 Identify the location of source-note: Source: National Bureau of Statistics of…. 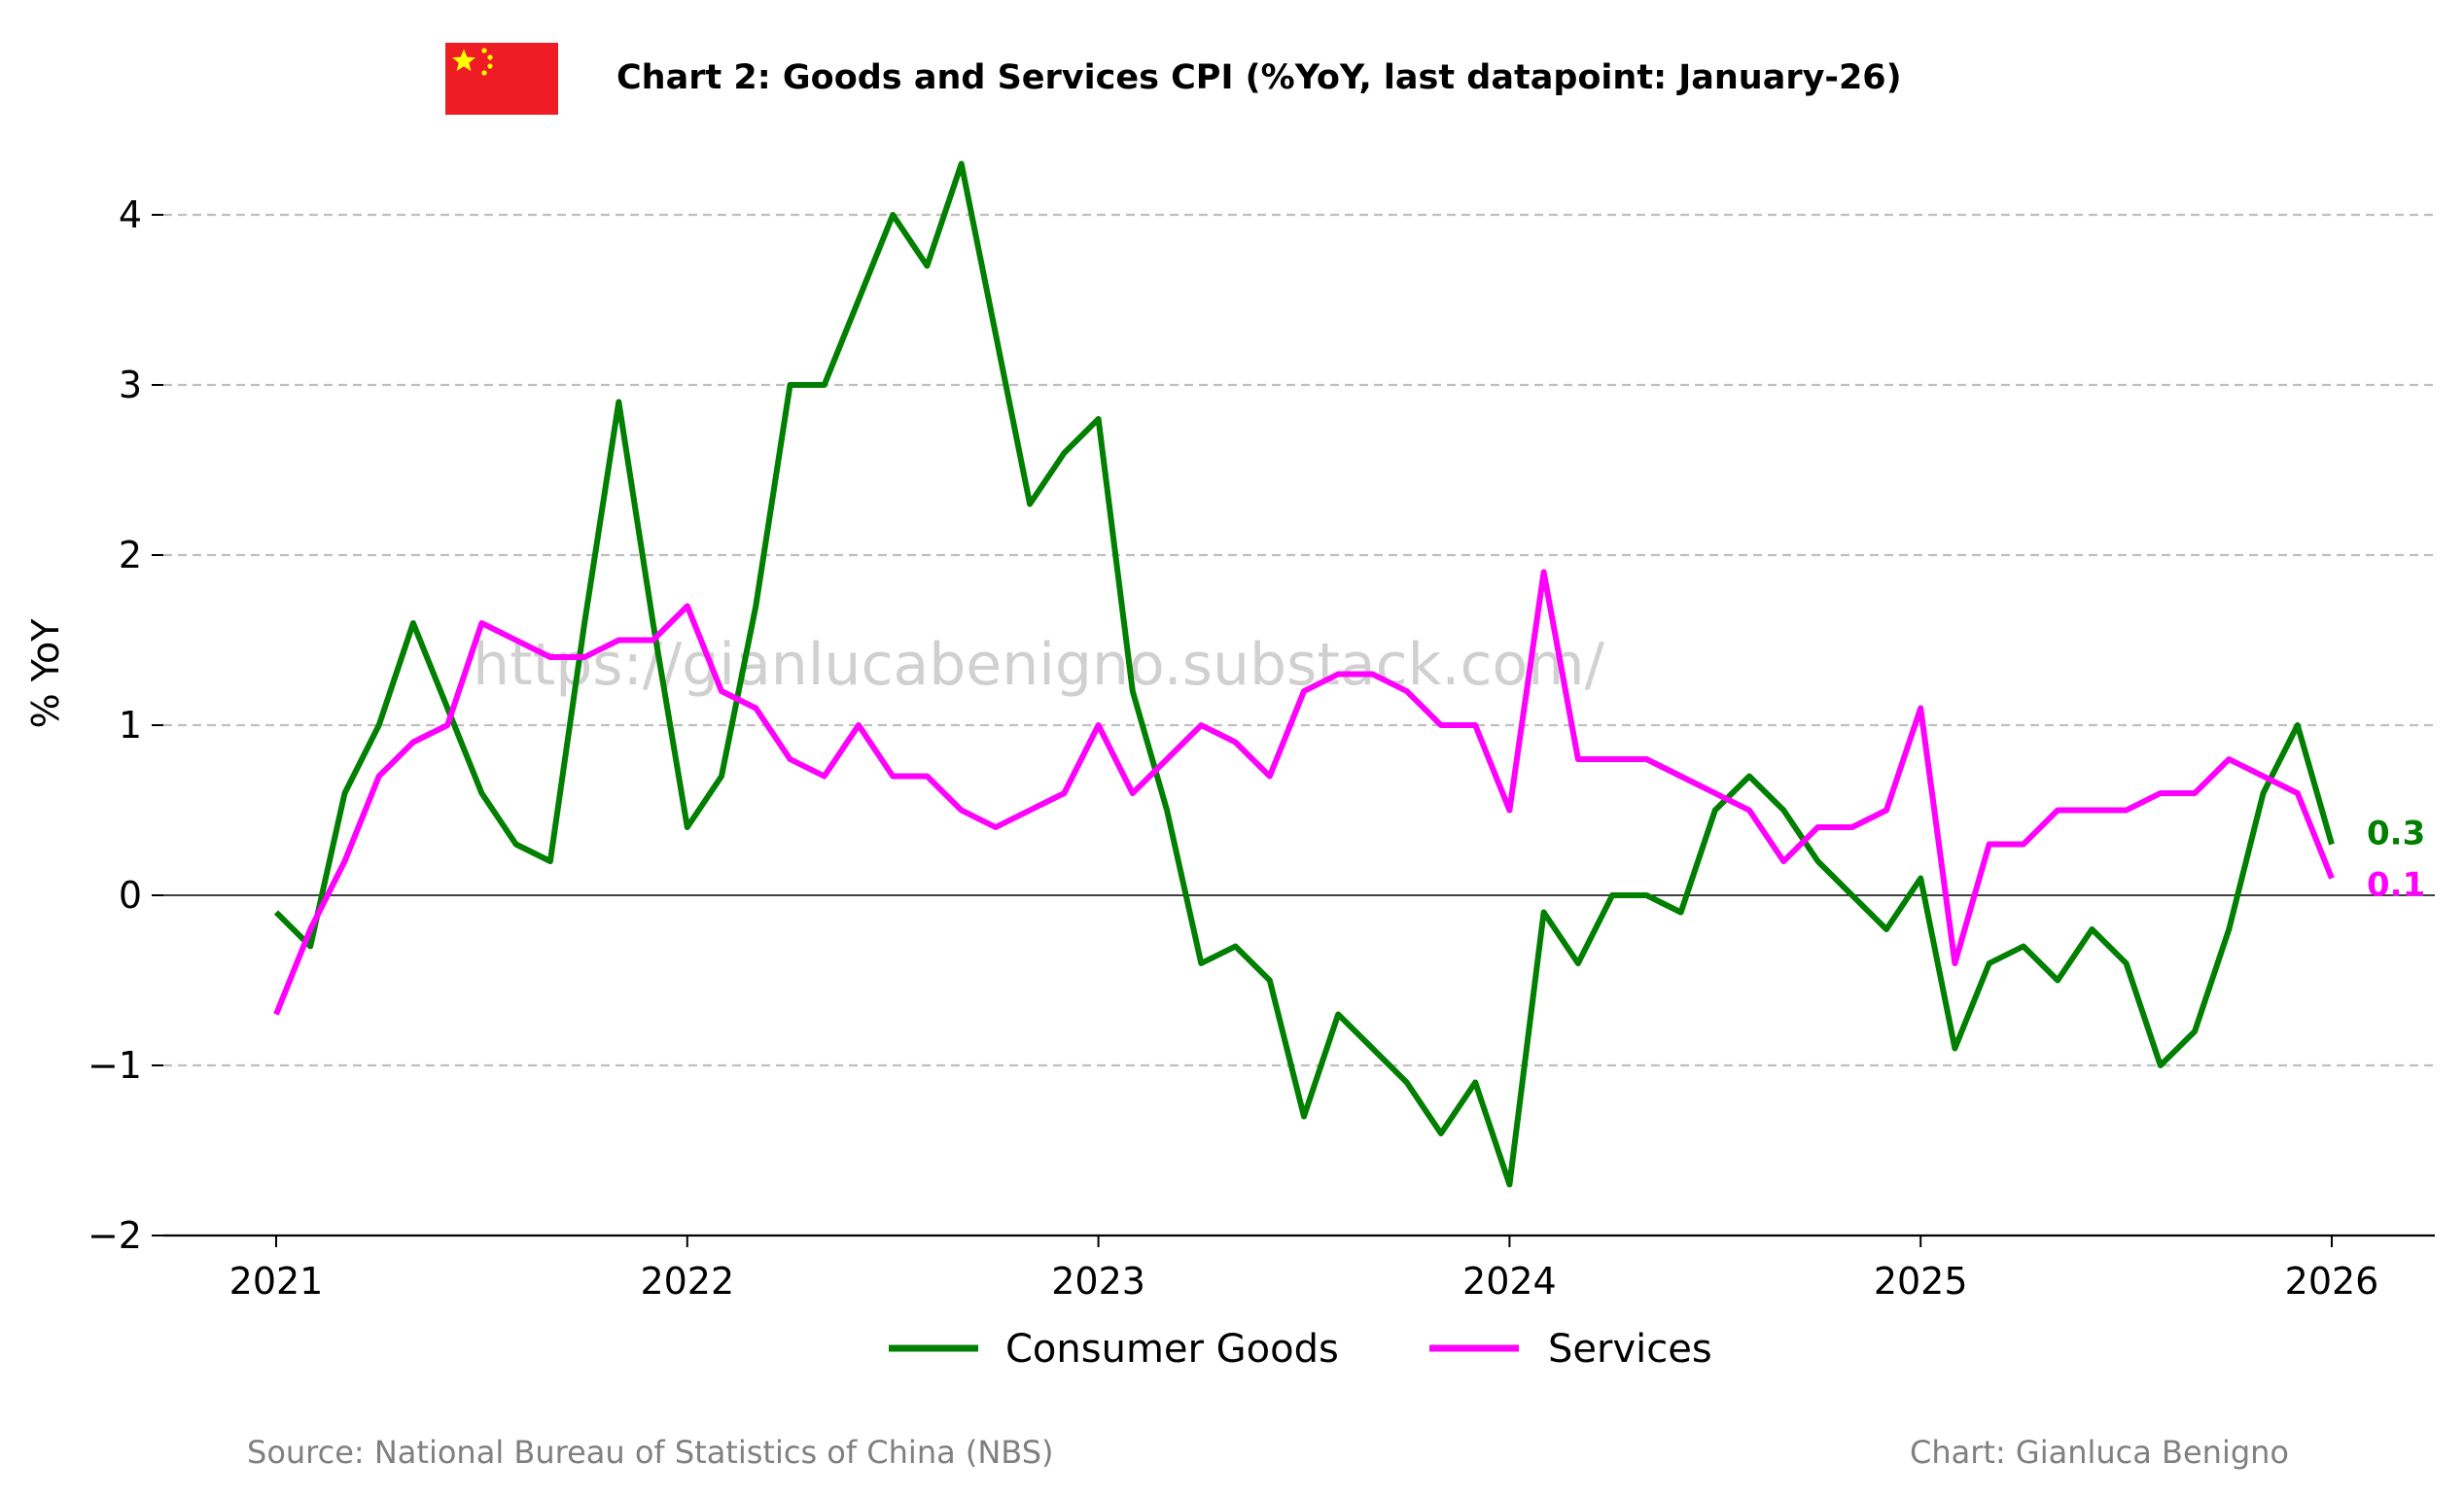
(650, 1452).